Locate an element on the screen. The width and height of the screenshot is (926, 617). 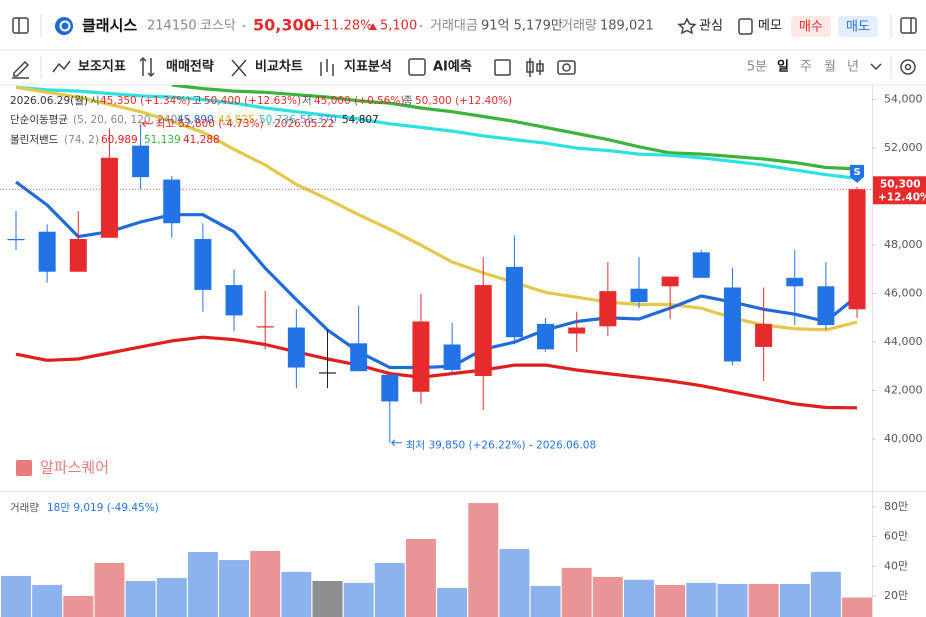
ma-value: 44,825 is located at coordinates (236, 120).